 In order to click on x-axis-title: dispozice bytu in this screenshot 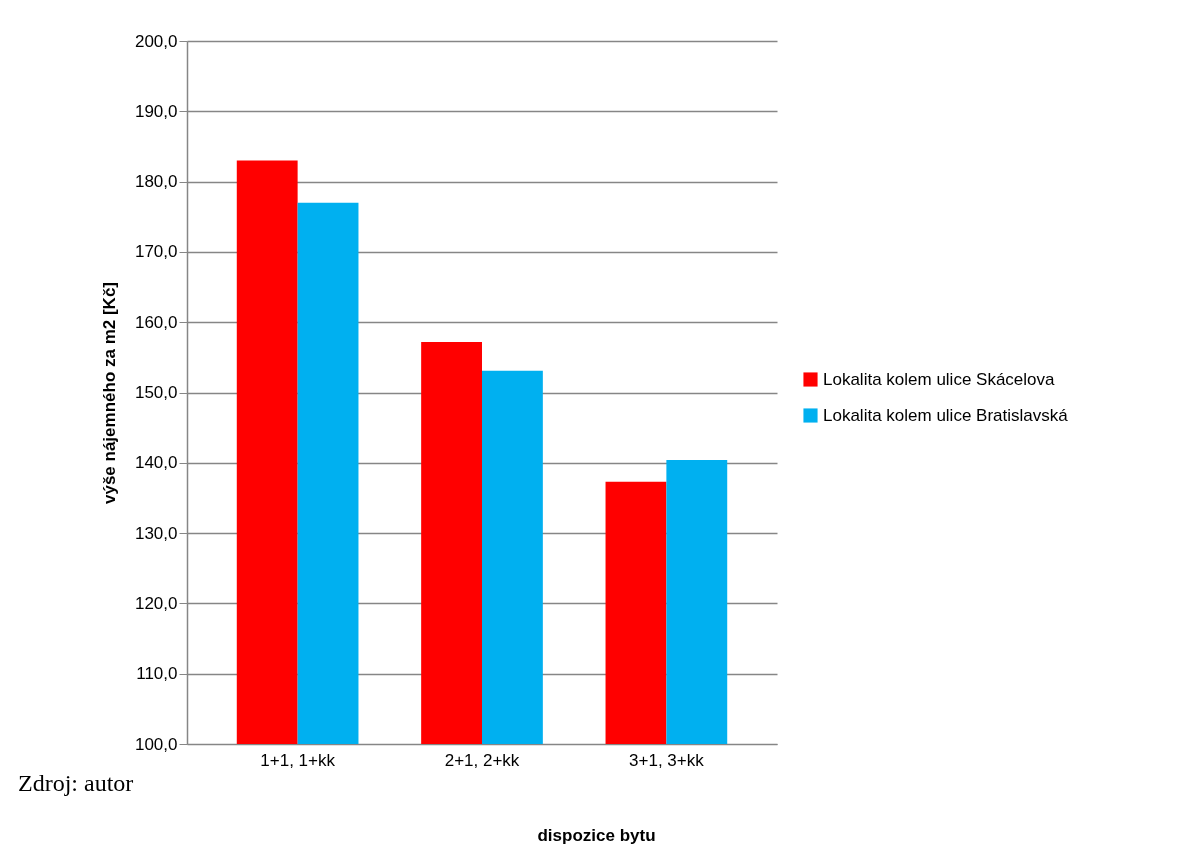, I will do `click(596, 836)`.